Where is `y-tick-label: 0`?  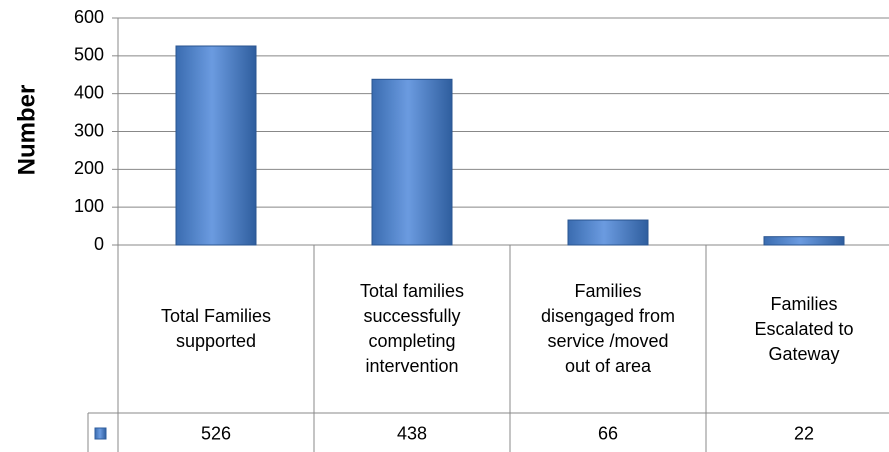
y-tick-label: 0 is located at coordinates (99, 244).